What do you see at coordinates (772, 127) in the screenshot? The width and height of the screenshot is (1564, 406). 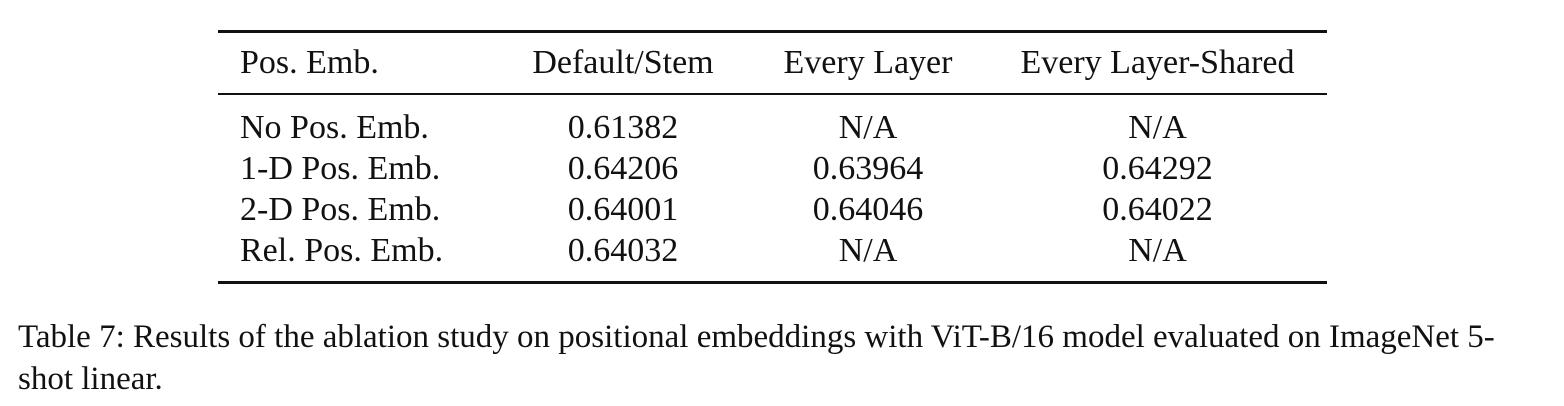 I see `table-row: No Pos. Emb. 0.61382 N/A N/A` at bounding box center [772, 127].